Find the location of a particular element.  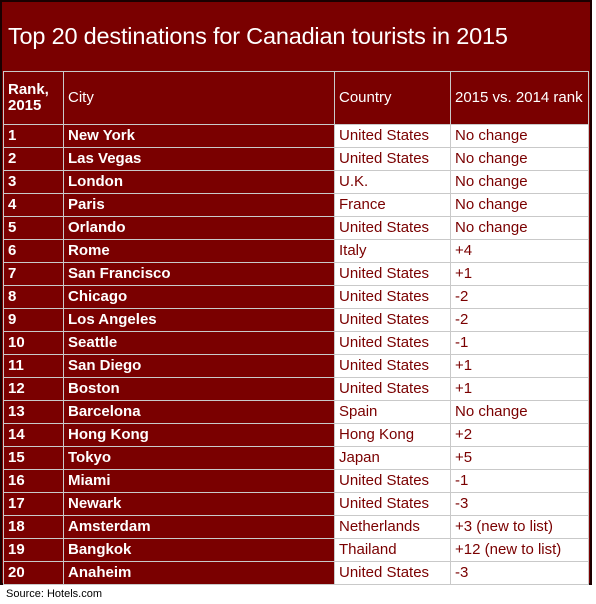

rank-cell: 1 is located at coordinates (33, 136).